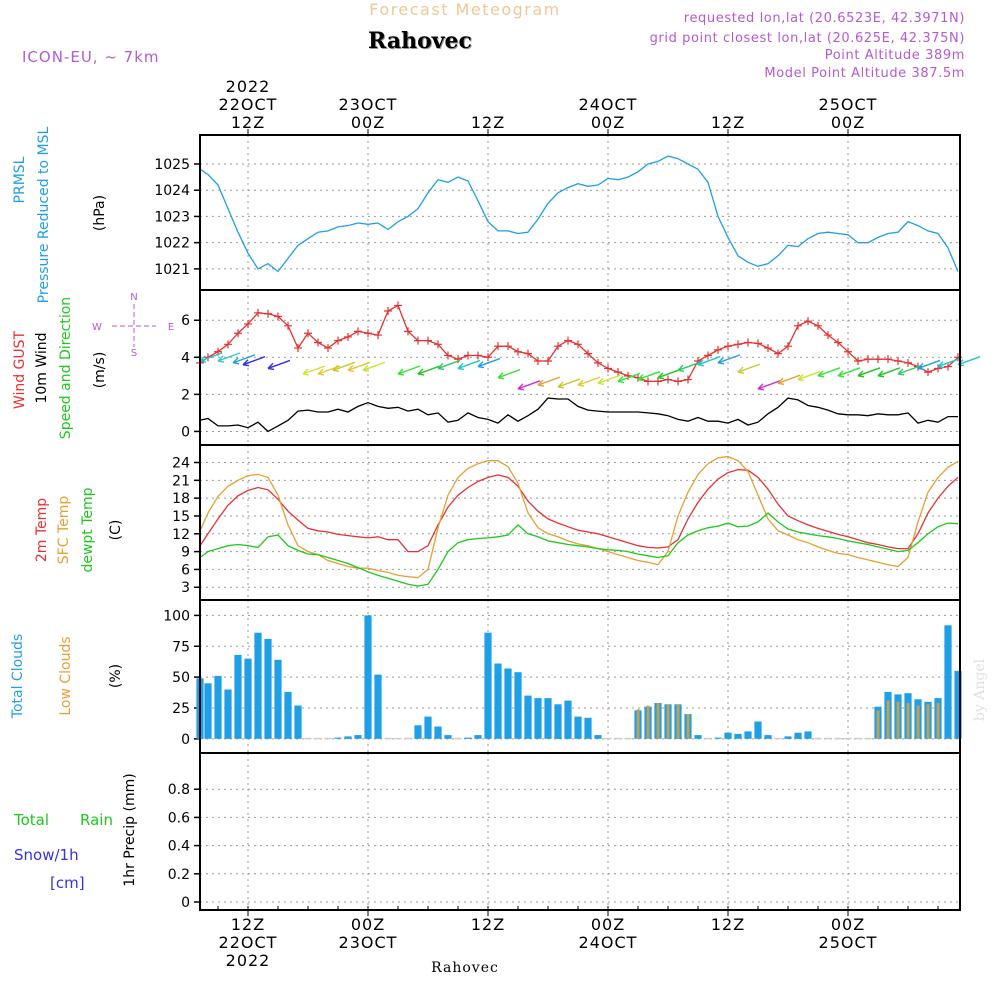 This screenshot has height=1000, width=1000. Describe the element at coordinates (248, 122) in the screenshot. I see `top-hour-label: 12Z` at that location.